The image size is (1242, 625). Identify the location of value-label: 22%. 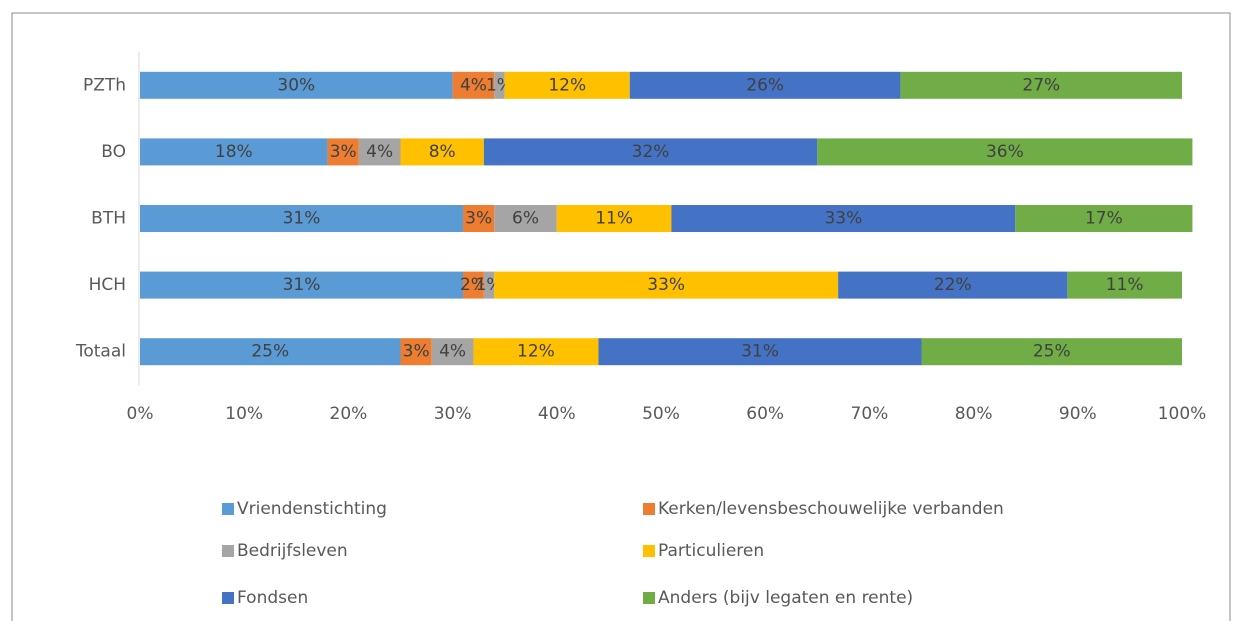
(953, 285).